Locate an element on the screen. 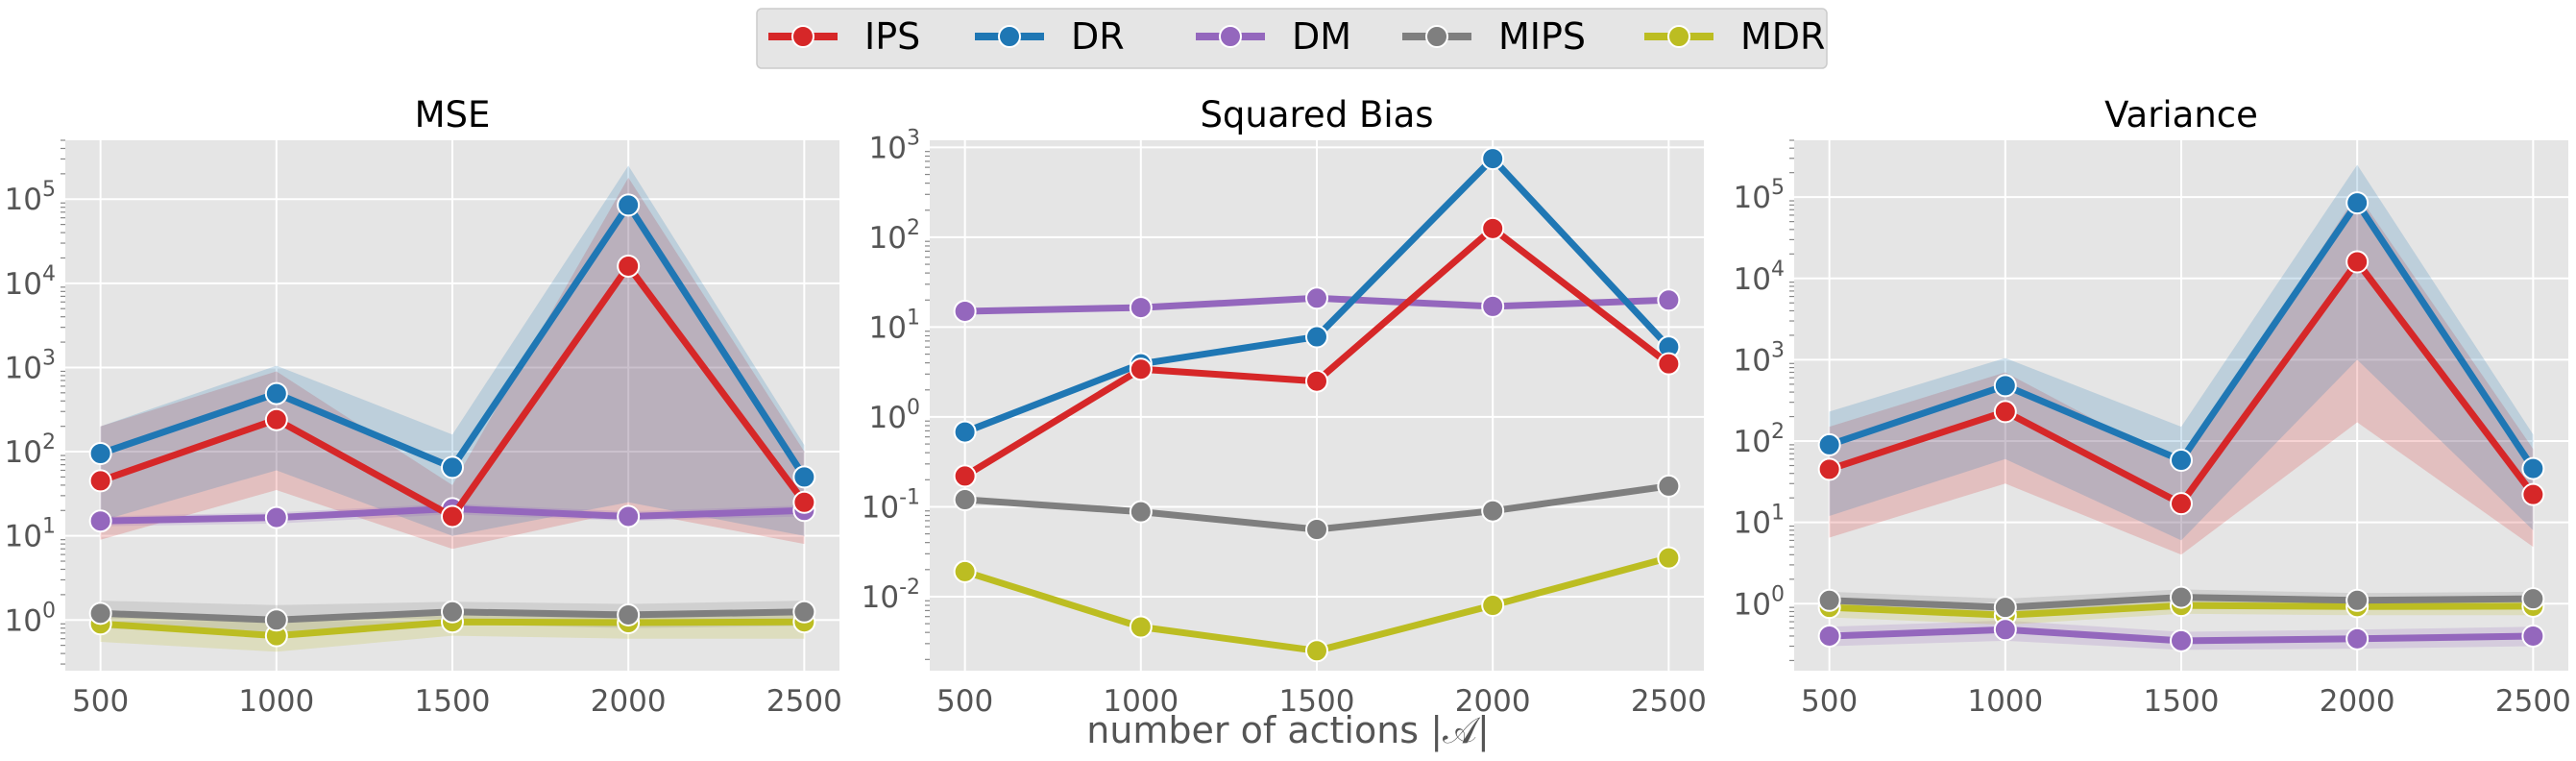 The image size is (2576, 761). confidence-band-ips is located at coordinates (2181, 374).